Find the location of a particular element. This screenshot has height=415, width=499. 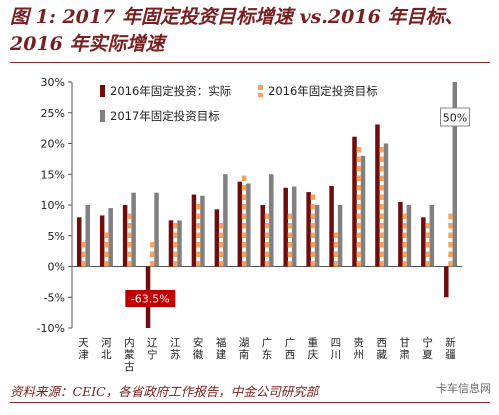

x-tick-label: 新 is located at coordinates (450, 342).